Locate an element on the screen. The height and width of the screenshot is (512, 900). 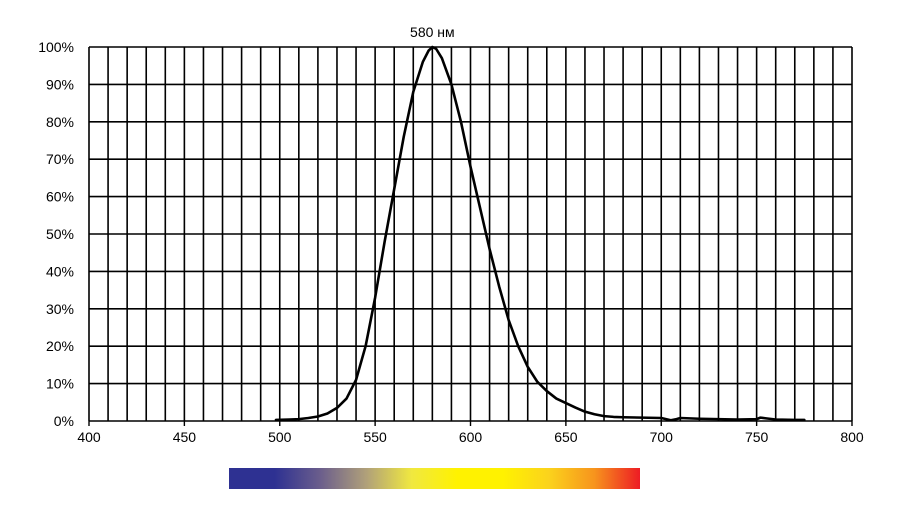
x-tick-label: 600 is located at coordinates (471, 437).